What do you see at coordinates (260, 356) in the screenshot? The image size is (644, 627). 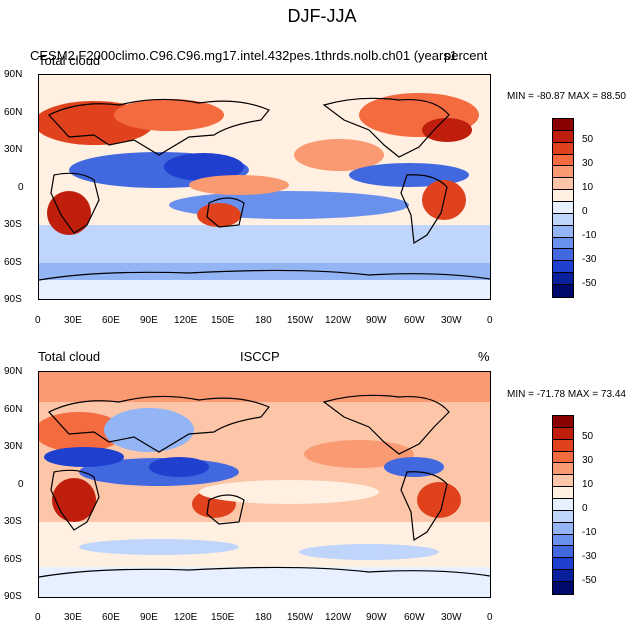 I see `panel-center-title: ISCCP` at bounding box center [260, 356].